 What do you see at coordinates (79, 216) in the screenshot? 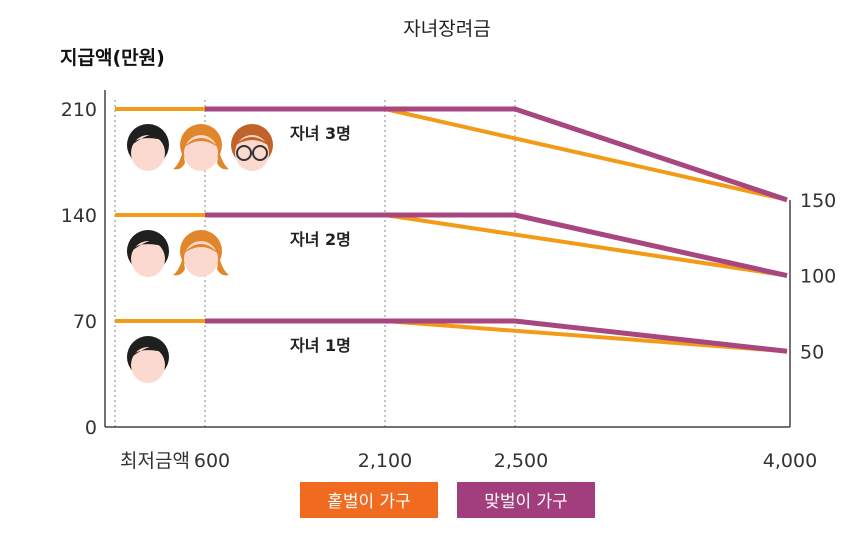
I see `y-tick-label: 140` at bounding box center [79, 216].